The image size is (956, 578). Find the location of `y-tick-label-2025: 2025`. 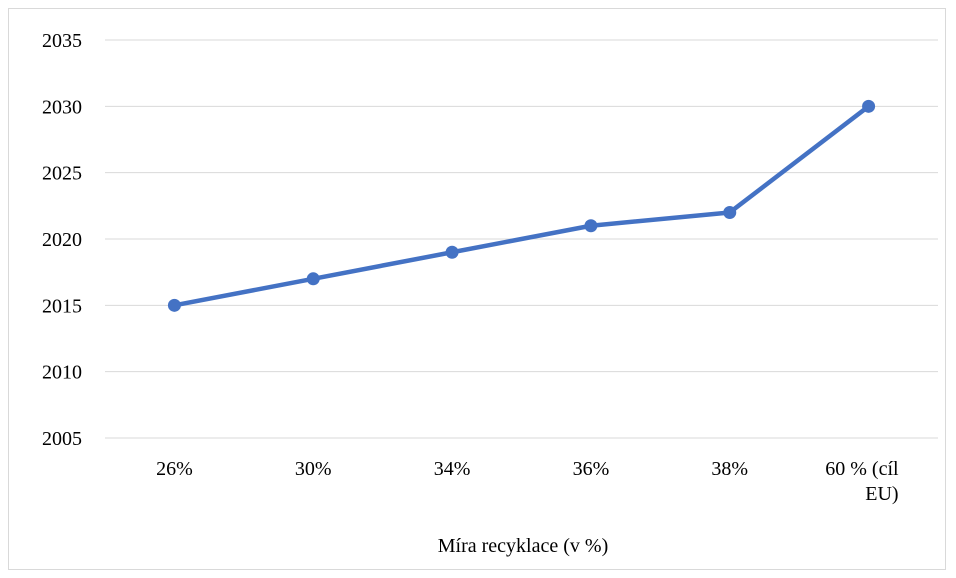

y-tick-label-2025: 2025 is located at coordinates (62, 174).